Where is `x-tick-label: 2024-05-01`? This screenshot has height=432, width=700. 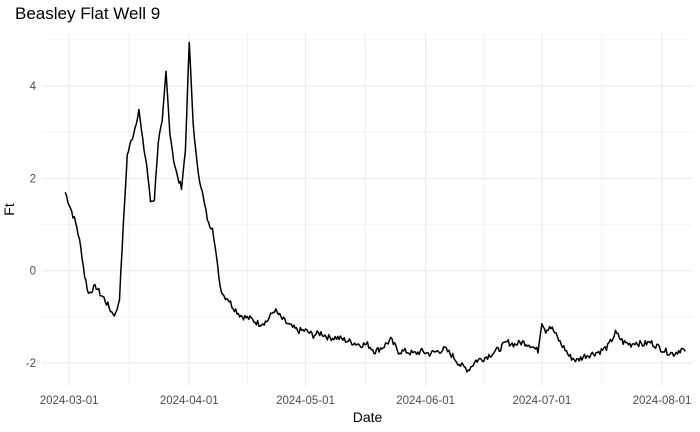
x-tick-label: 2024-05-01 is located at coordinates (305, 401).